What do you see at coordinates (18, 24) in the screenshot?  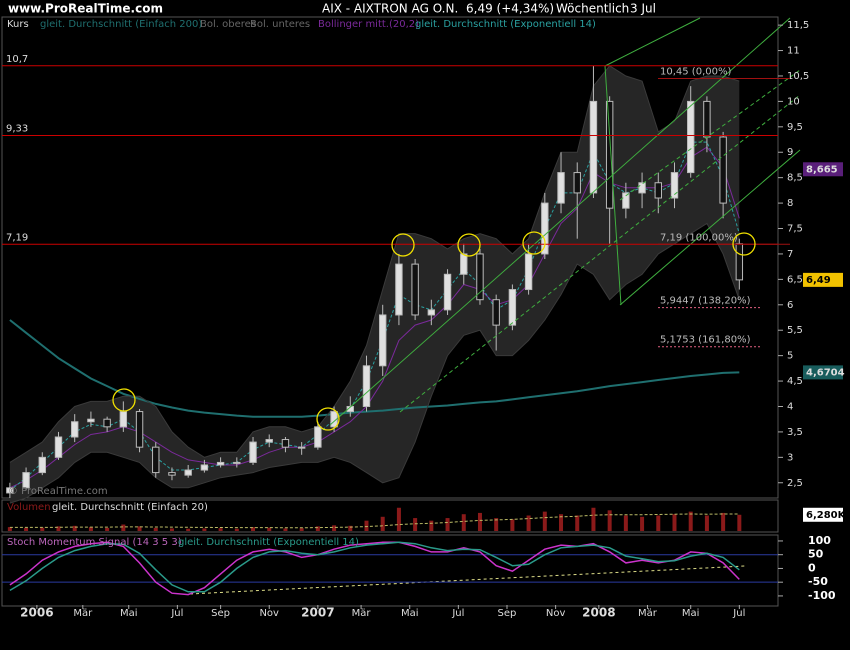 I see `panel-label: Kurs` at bounding box center [18, 24].